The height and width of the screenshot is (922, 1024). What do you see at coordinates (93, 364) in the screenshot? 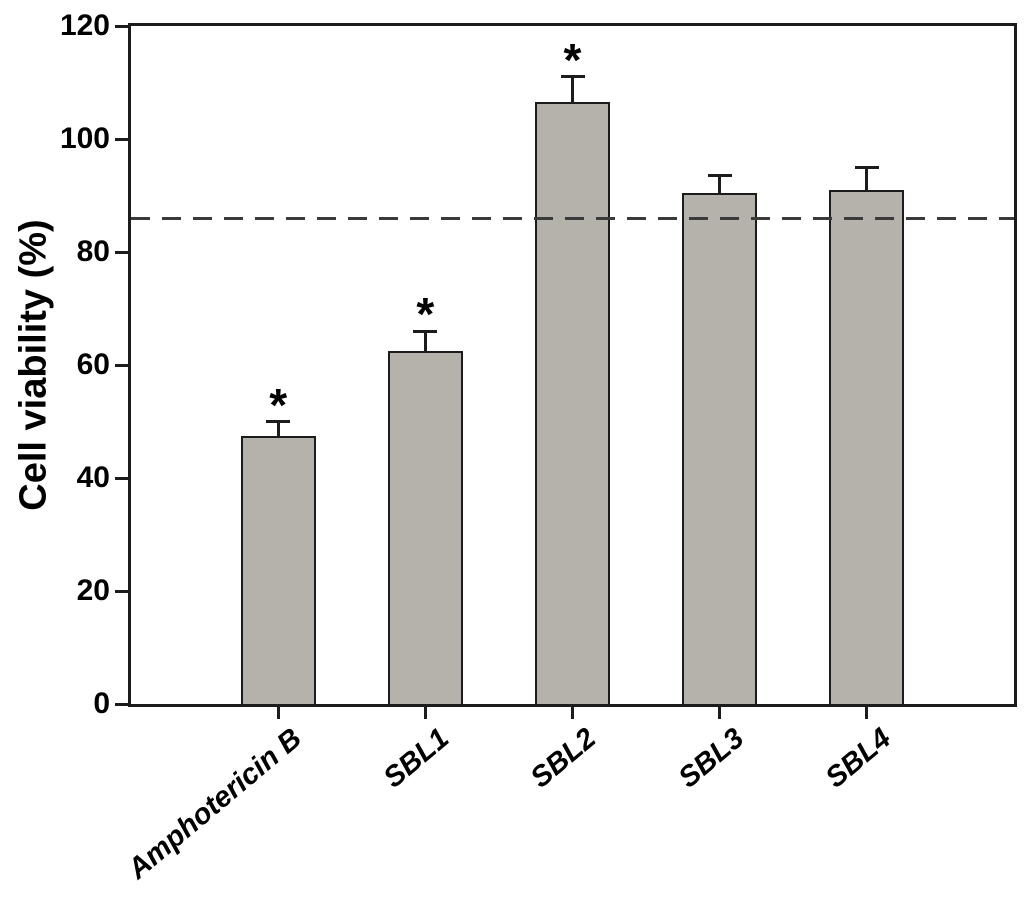
I see `y-axis-tick-label: 60` at bounding box center [93, 364].